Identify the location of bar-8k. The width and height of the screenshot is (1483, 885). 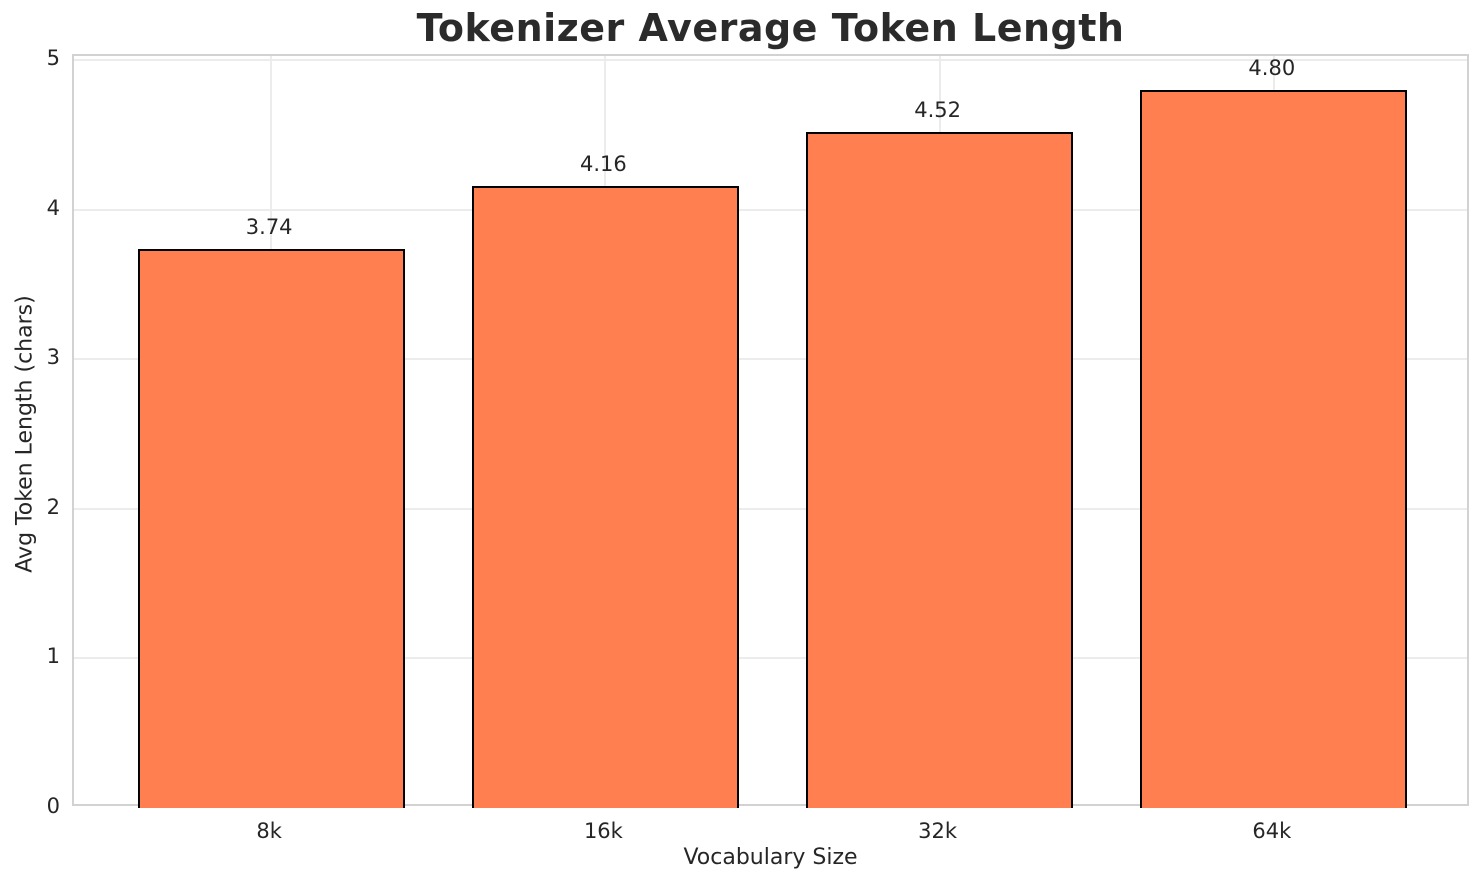
(271, 528).